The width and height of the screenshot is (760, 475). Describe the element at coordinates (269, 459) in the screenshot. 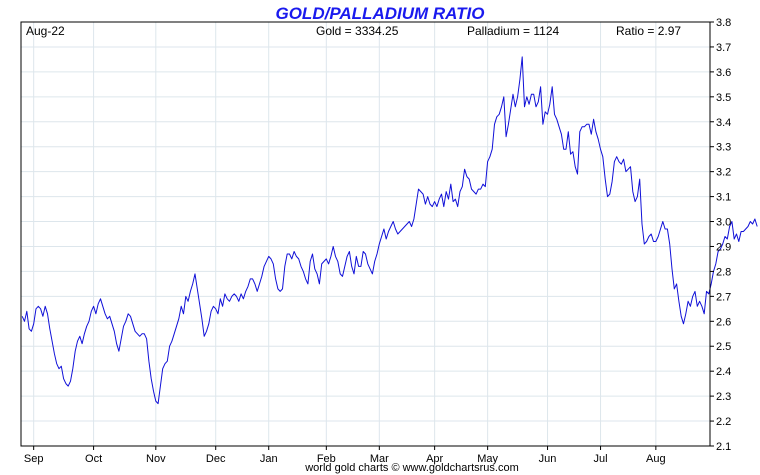

I see `x-tick-label-jan: Jan` at that location.